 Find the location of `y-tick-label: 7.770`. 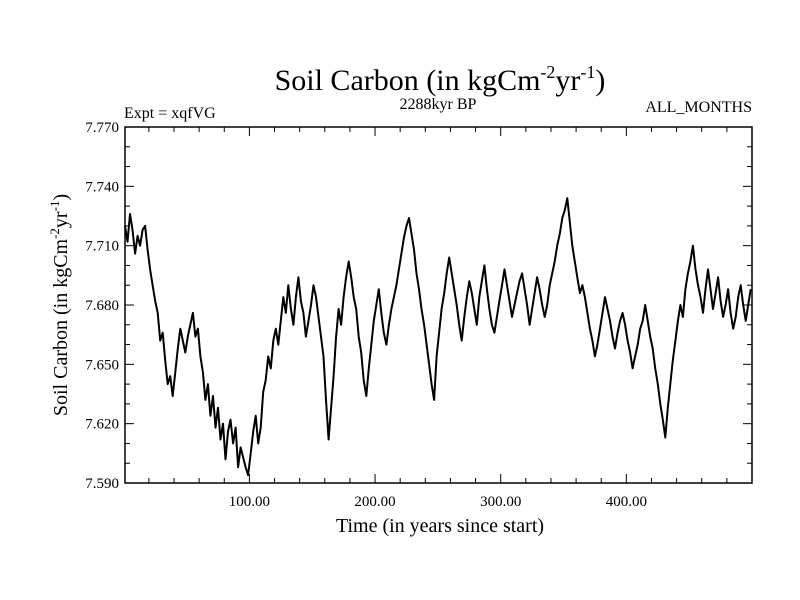

y-tick-label: 7.770 is located at coordinates (102, 128).